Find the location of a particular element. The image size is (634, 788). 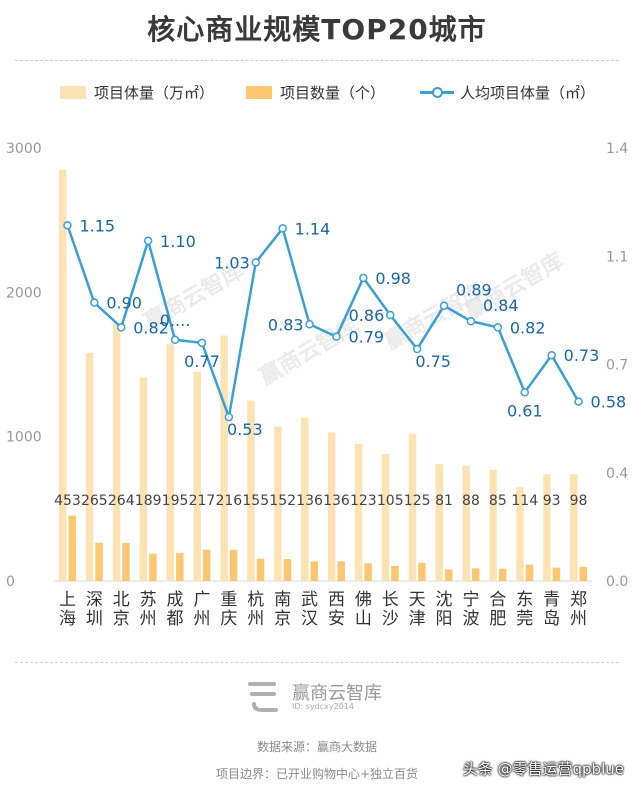

count-data-label: 125 is located at coordinates (417, 501).